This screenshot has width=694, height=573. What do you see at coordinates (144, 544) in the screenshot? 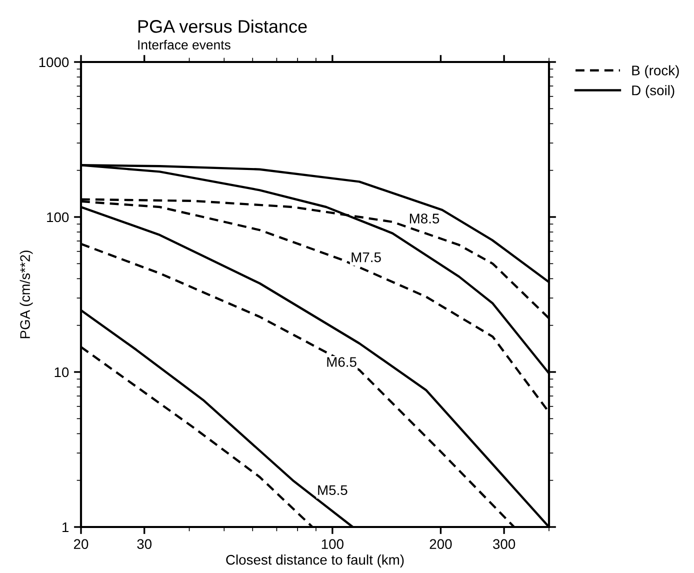
I see `x-tick-label: 30` at bounding box center [144, 544].